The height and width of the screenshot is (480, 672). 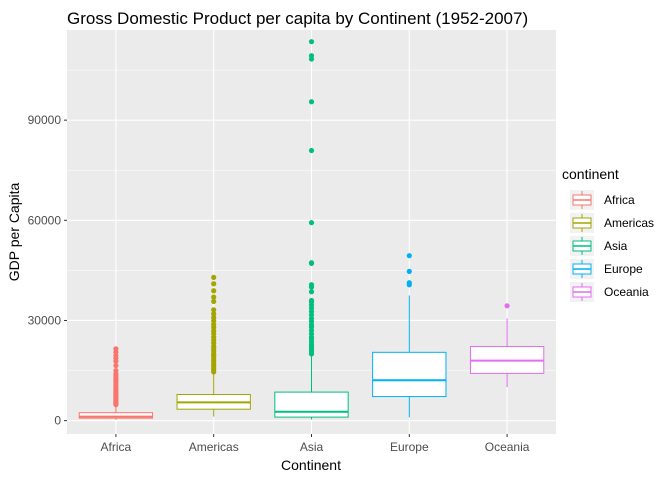 What do you see at coordinates (616, 246) in the screenshot?
I see `legend-label: Asia` at bounding box center [616, 246].